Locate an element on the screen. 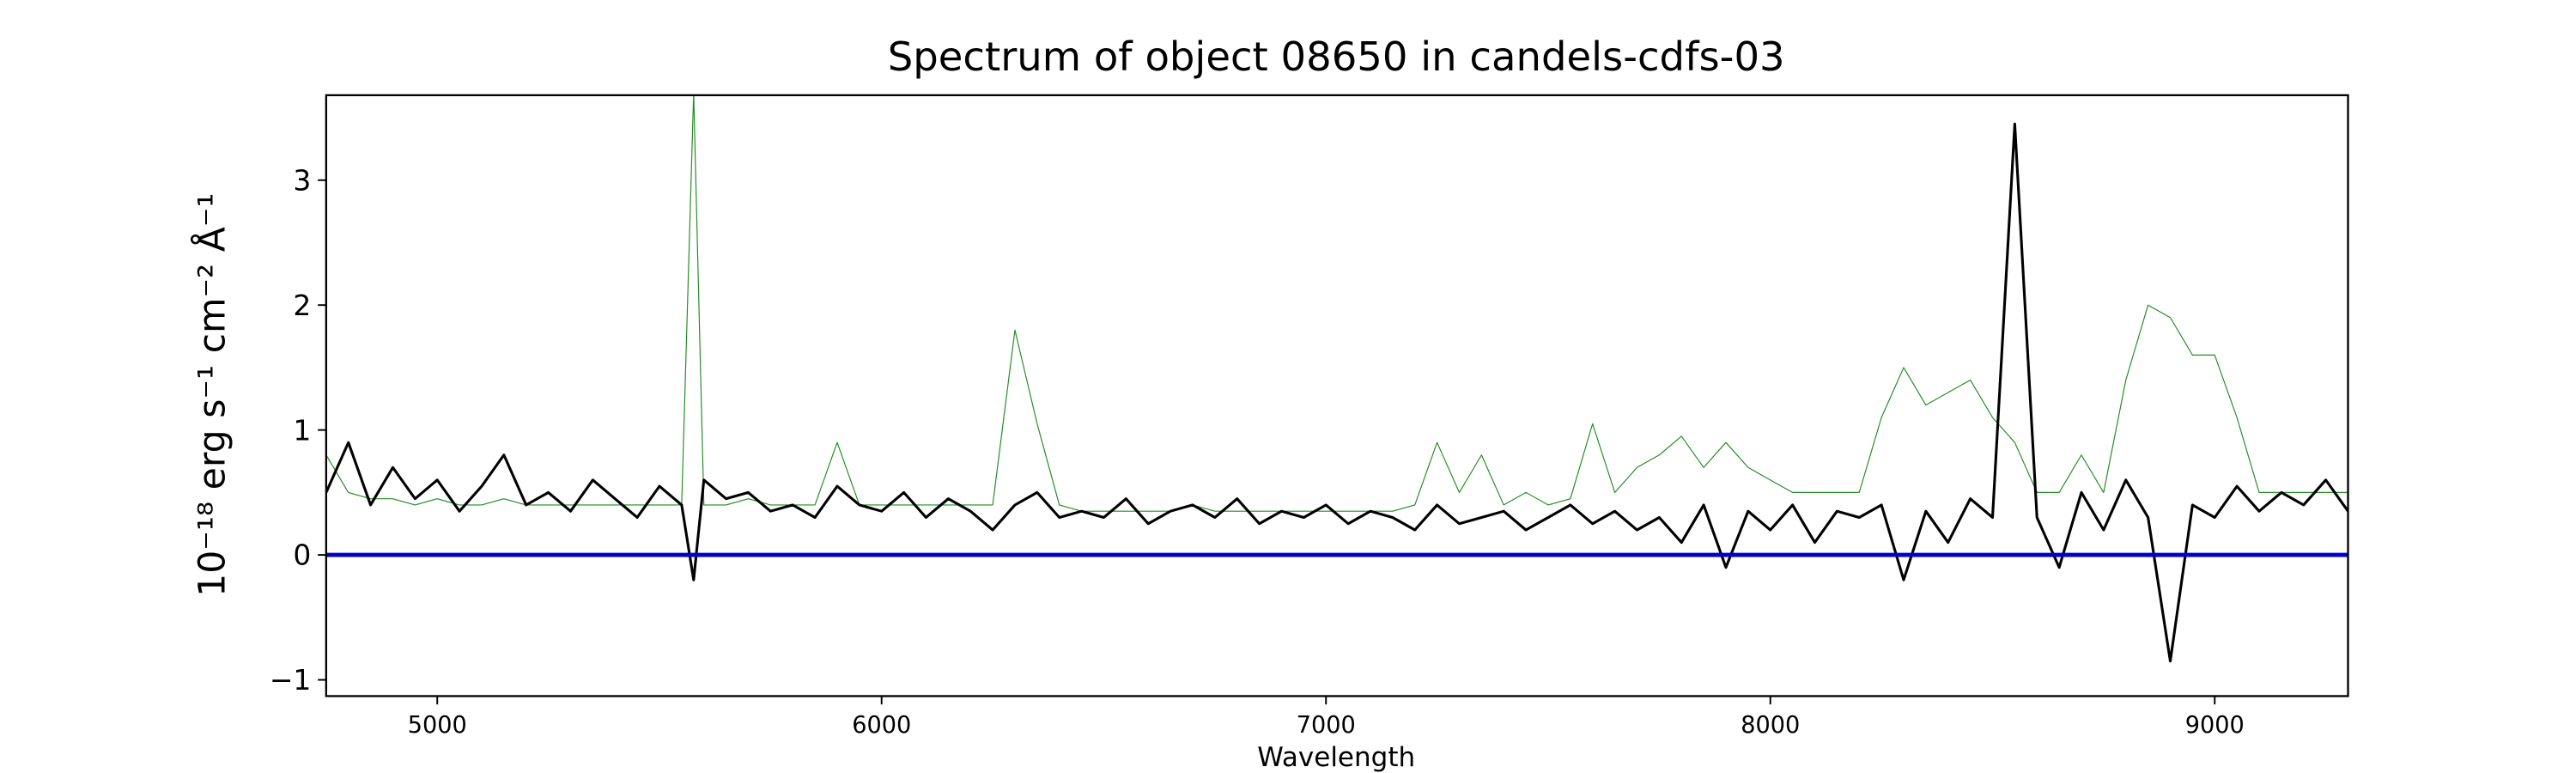 Image resolution: width=2576 pixels, height=773 pixels. y-axis-label: 10⁻¹⁸ erg s⁻¹ cm⁻² Å⁻¹ is located at coordinates (213, 395).